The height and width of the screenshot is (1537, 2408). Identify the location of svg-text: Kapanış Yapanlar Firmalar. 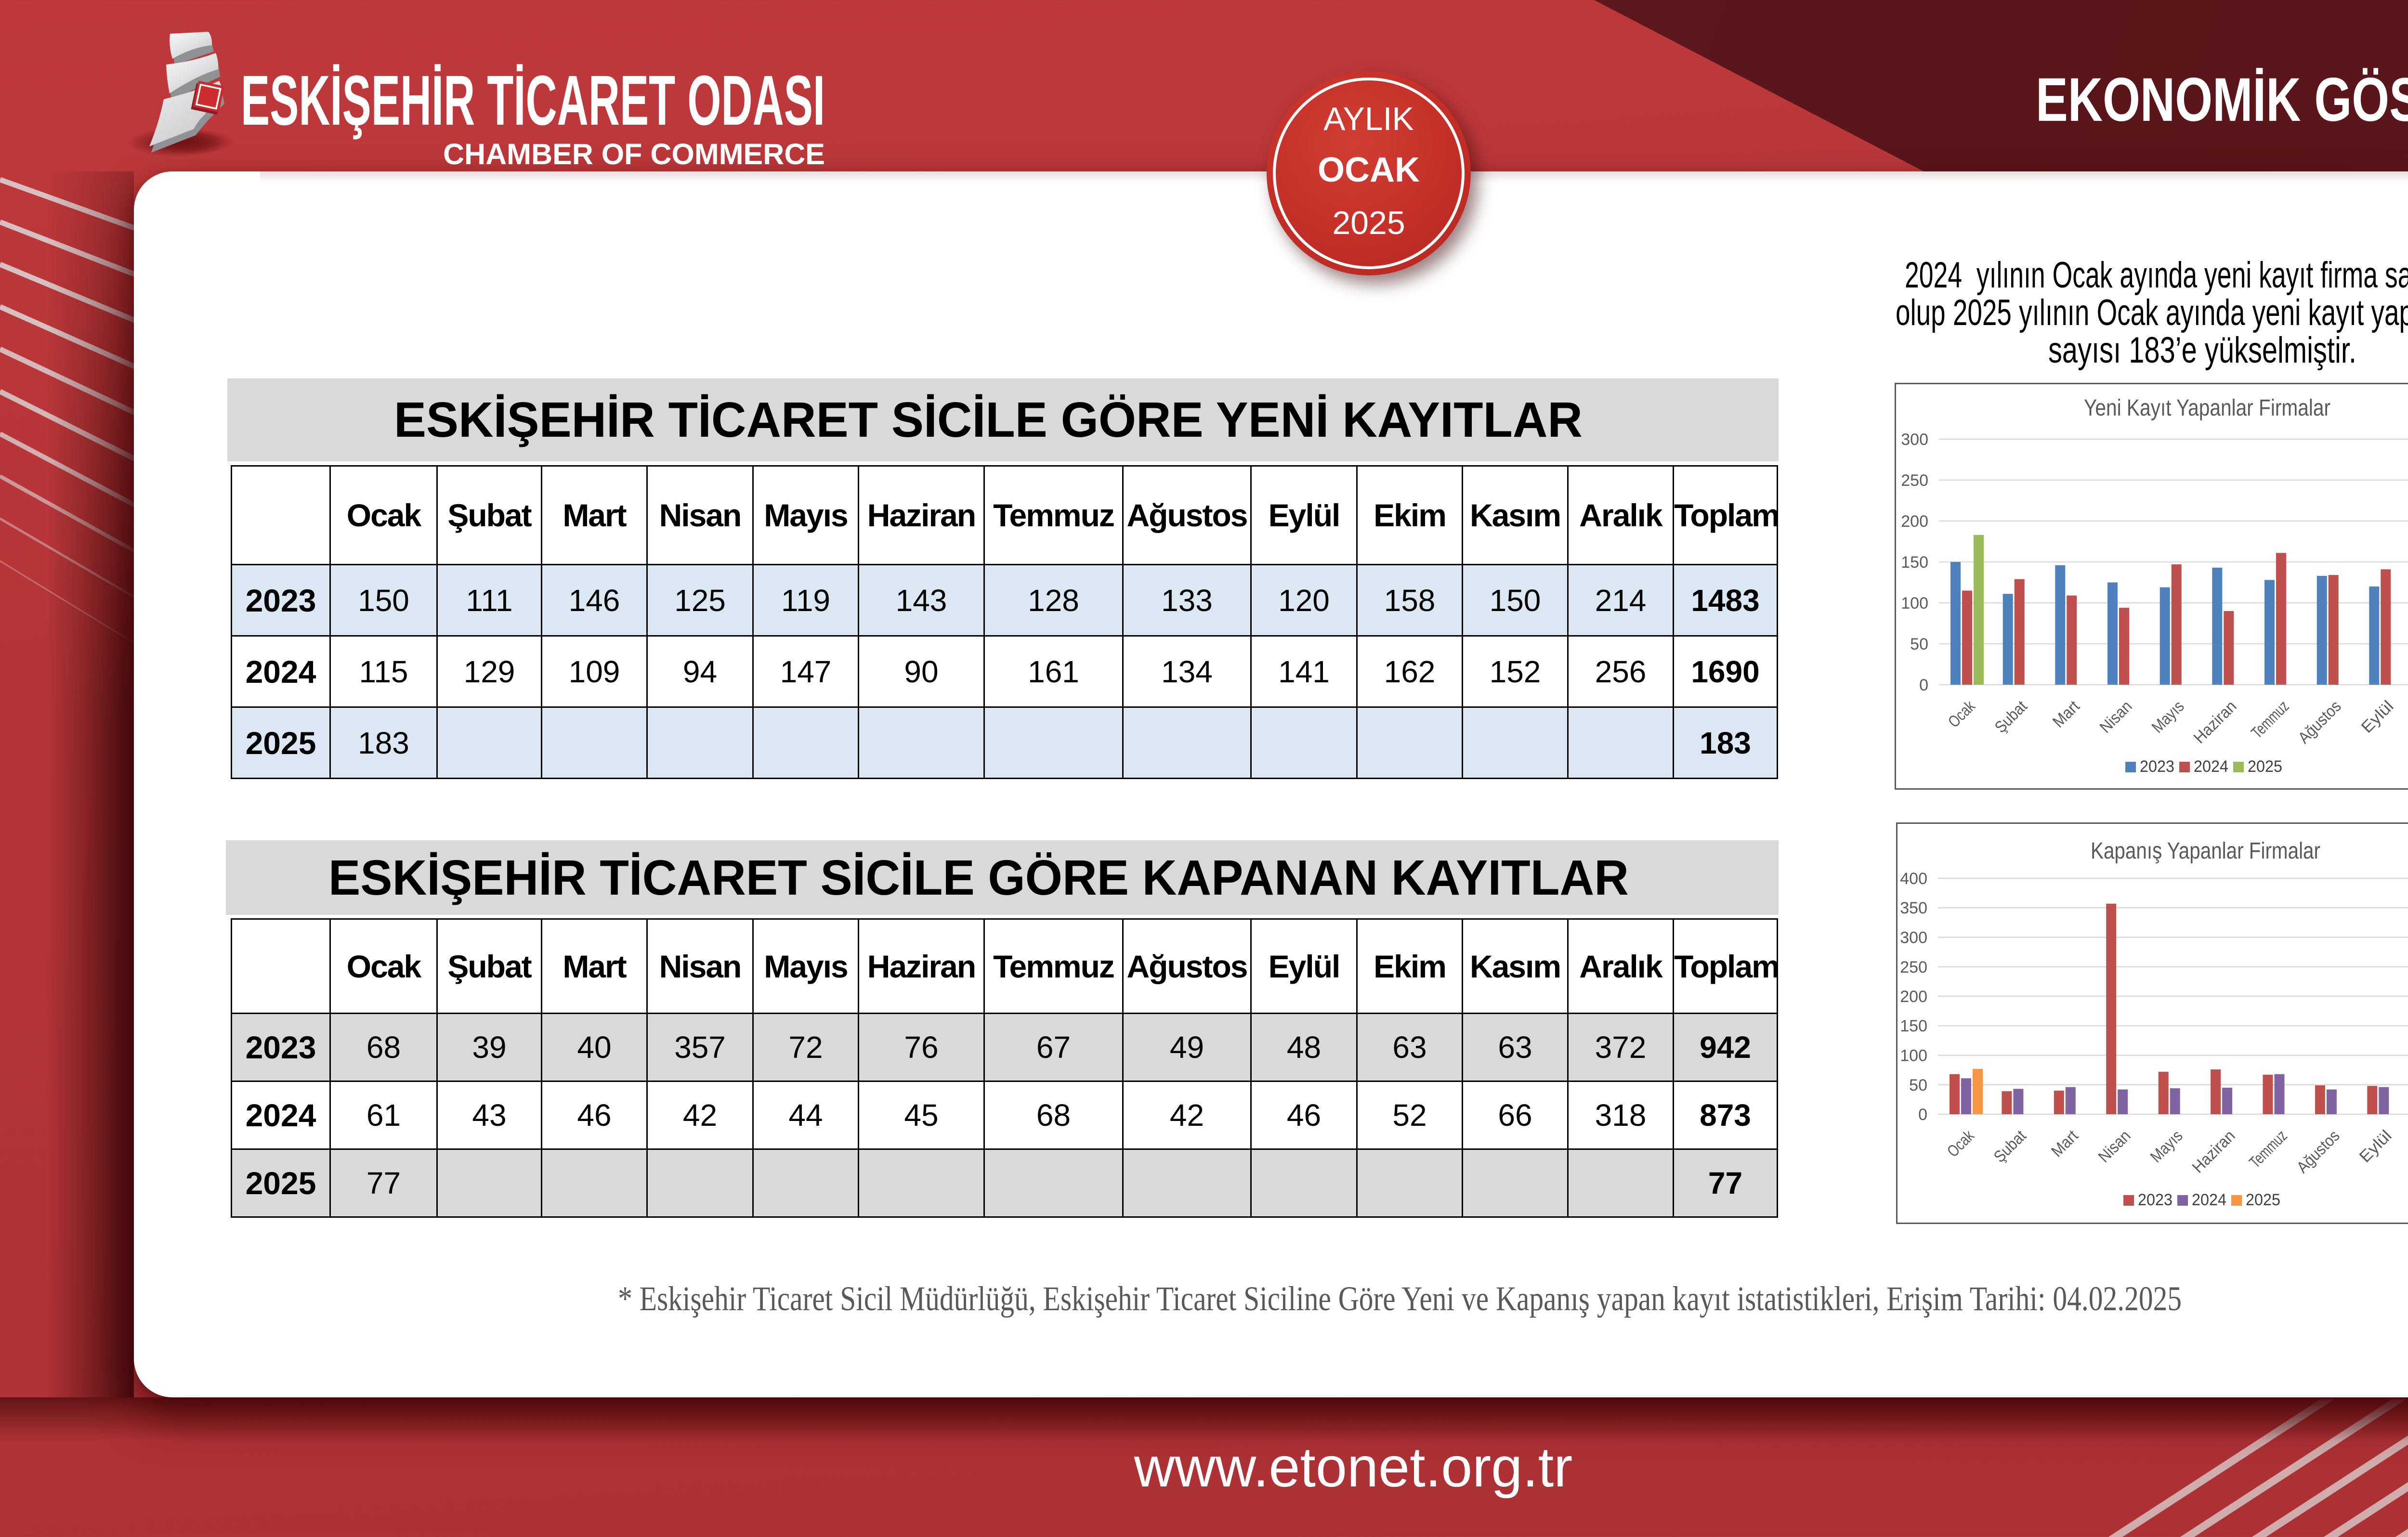
(2205, 851).